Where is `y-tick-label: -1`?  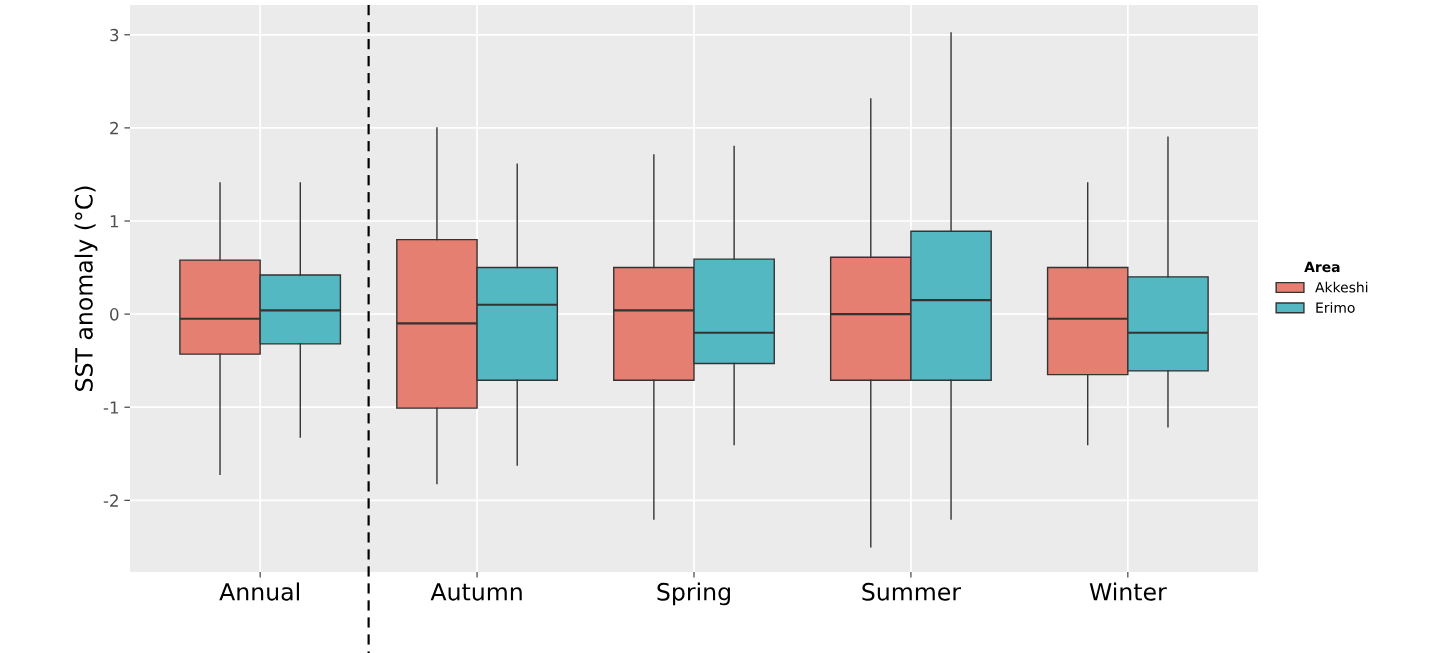 y-tick-label: -1 is located at coordinates (111, 407).